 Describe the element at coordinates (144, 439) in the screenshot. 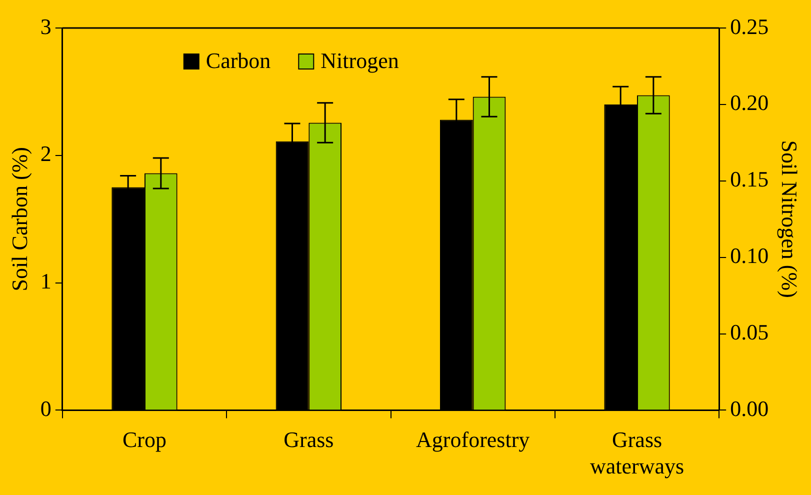

I see `x-tick-label: Crop` at that location.